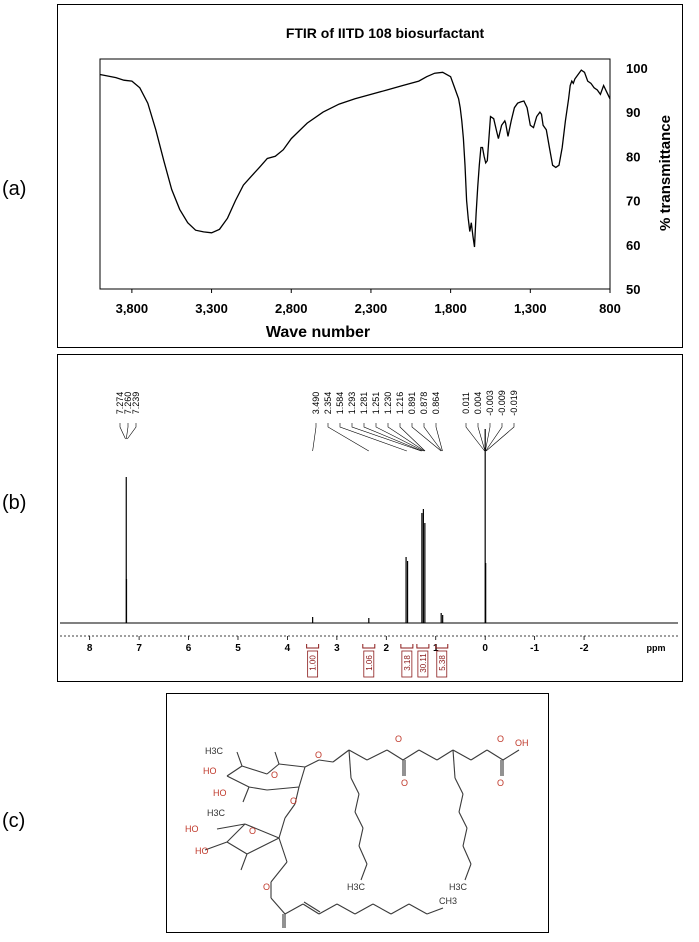 The image size is (699, 942). Describe the element at coordinates (633, 245) in the screenshot. I see `ftir-y-tick-label: 60` at that location.